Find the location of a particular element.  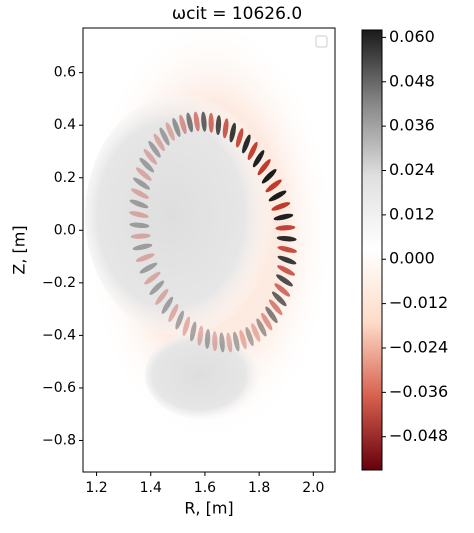

x-tick-label: 1.2 is located at coordinates (96, 488).